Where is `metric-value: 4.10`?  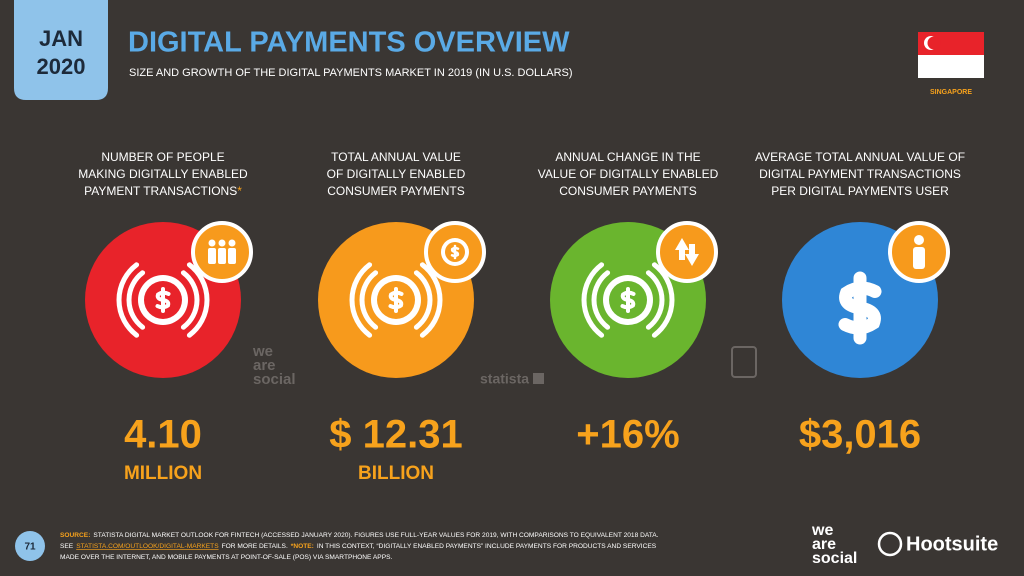 metric-value: 4.10 is located at coordinates (163, 435).